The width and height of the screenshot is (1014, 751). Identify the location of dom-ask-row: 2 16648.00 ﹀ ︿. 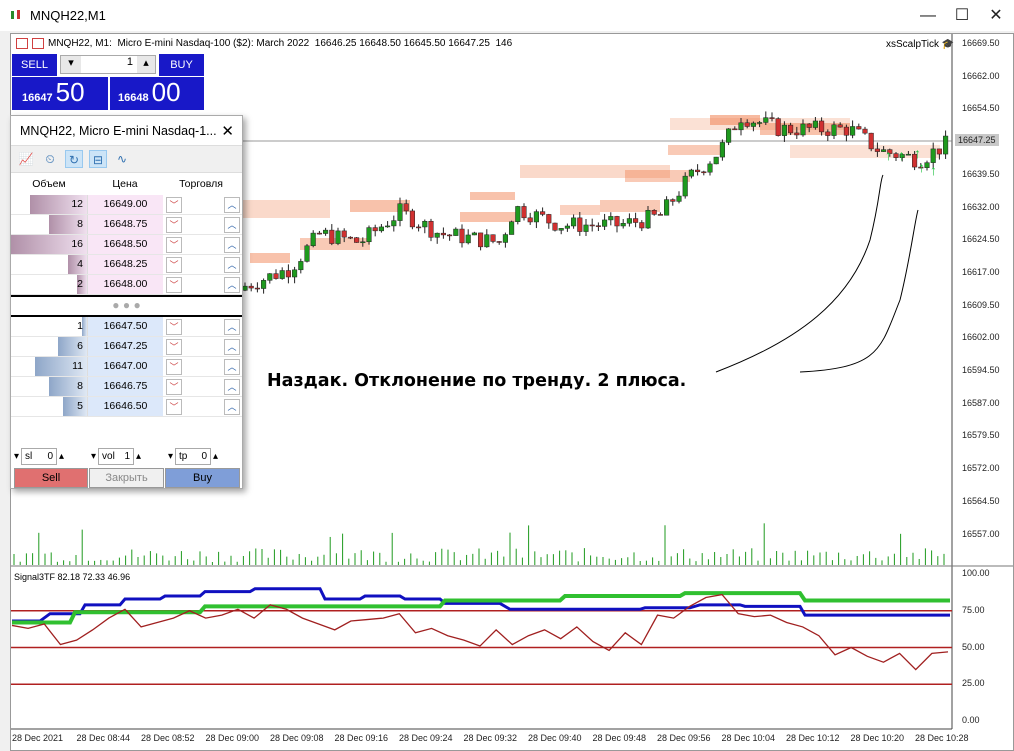
(126, 285).